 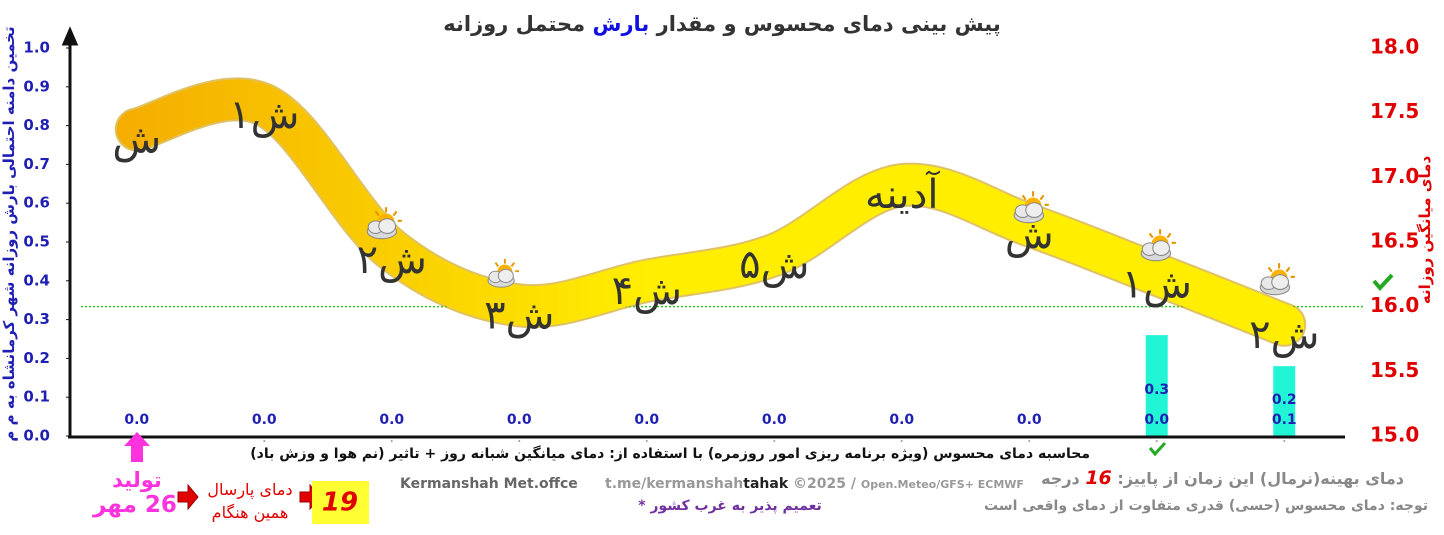 What do you see at coordinates (828, 24) in the screenshot?
I see `title-text: پیش بینی دمای محسوس و مقدار` at bounding box center [828, 24].